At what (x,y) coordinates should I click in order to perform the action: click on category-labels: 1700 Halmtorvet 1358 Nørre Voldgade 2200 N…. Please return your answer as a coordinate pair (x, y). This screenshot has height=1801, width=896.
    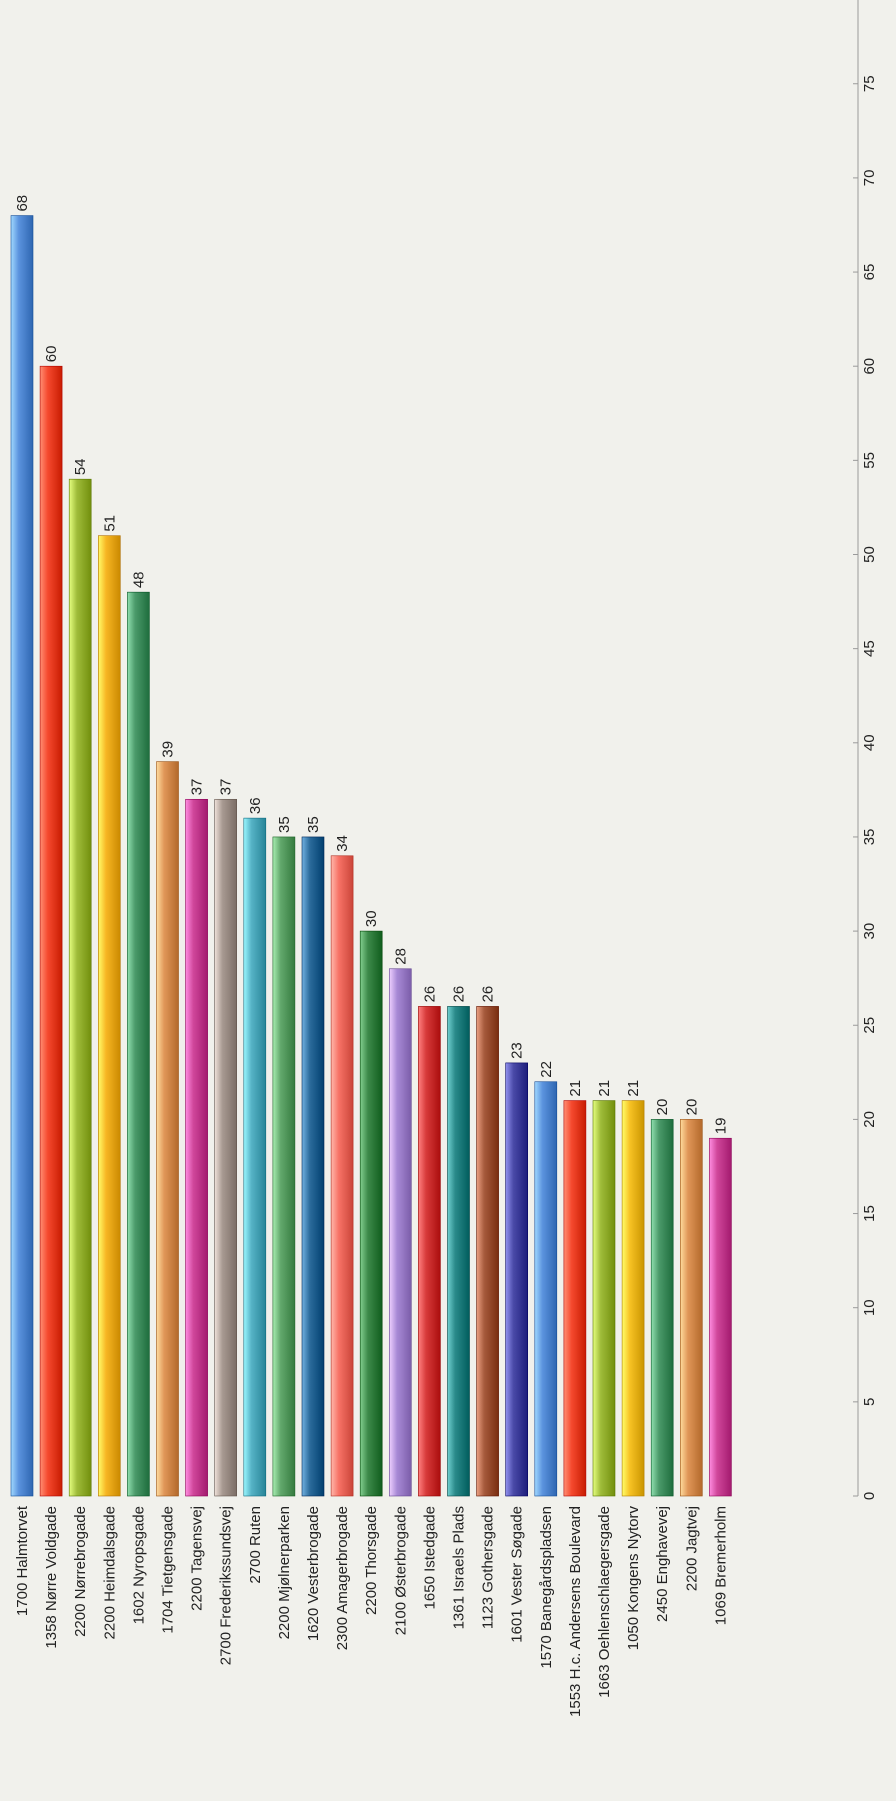
    Looking at the image, I should click on (371, 1611).